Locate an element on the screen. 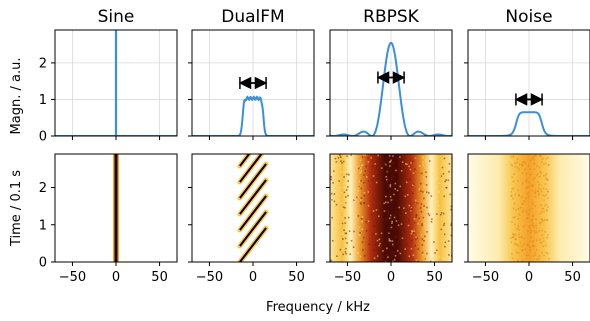 This screenshot has width=590, height=321. panel-title: Sine is located at coordinates (116, 17).